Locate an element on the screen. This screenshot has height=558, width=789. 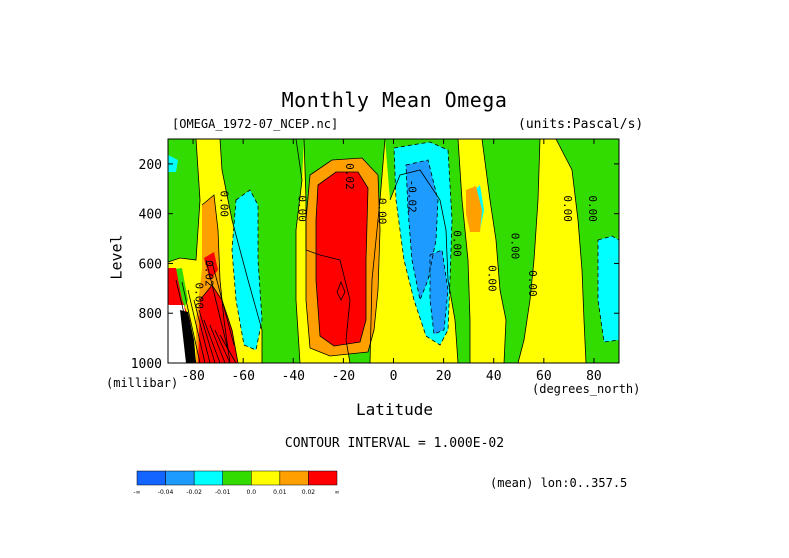
contour-label: -0.02 is located at coordinates (412, 196).